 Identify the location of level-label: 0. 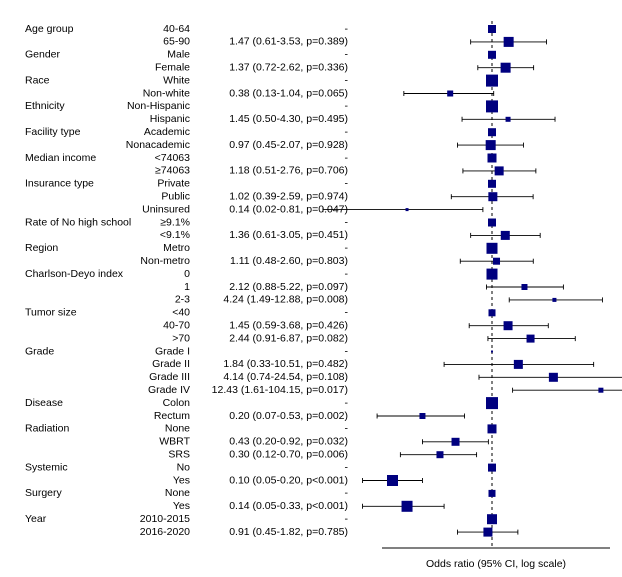
(187, 274).